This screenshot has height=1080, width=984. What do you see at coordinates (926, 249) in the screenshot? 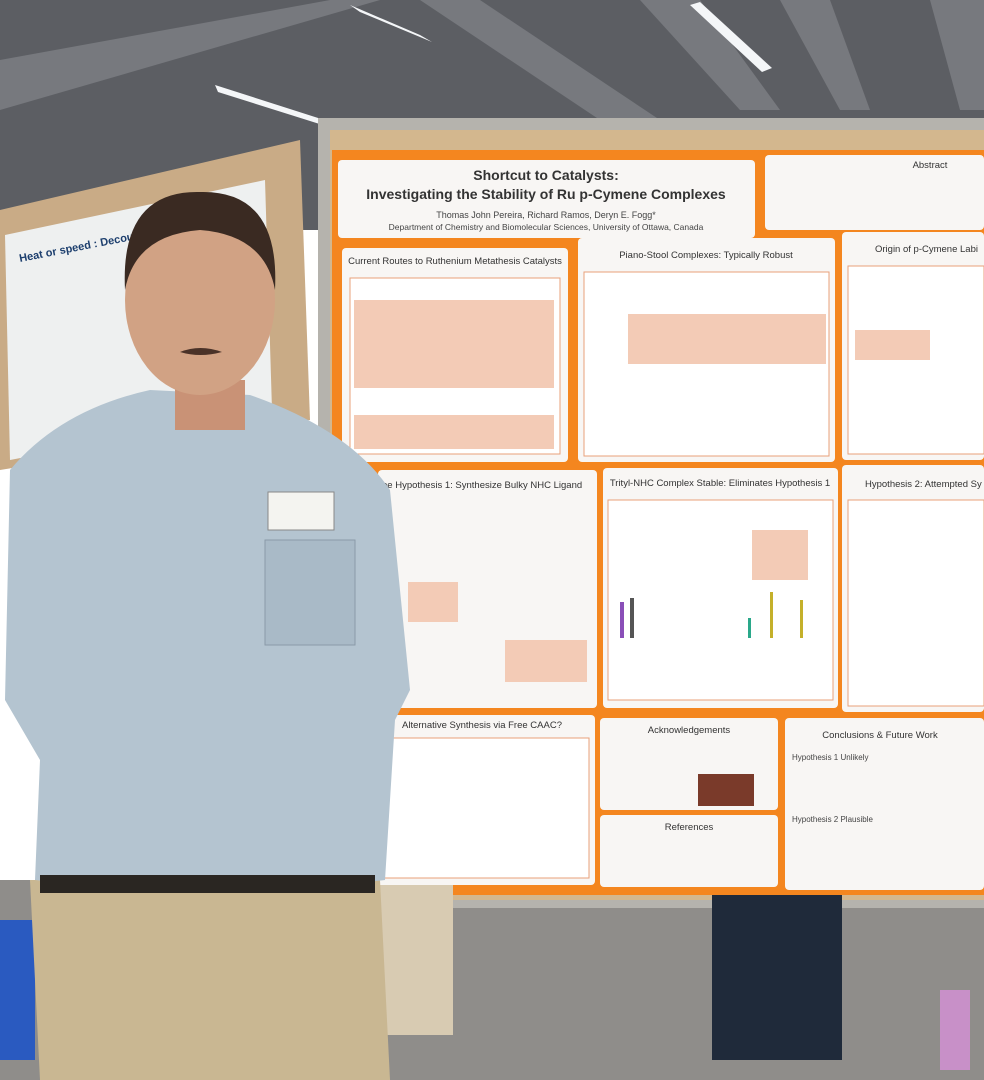
I see `section-heading: Origin of p-Cymene Labi` at bounding box center [926, 249].